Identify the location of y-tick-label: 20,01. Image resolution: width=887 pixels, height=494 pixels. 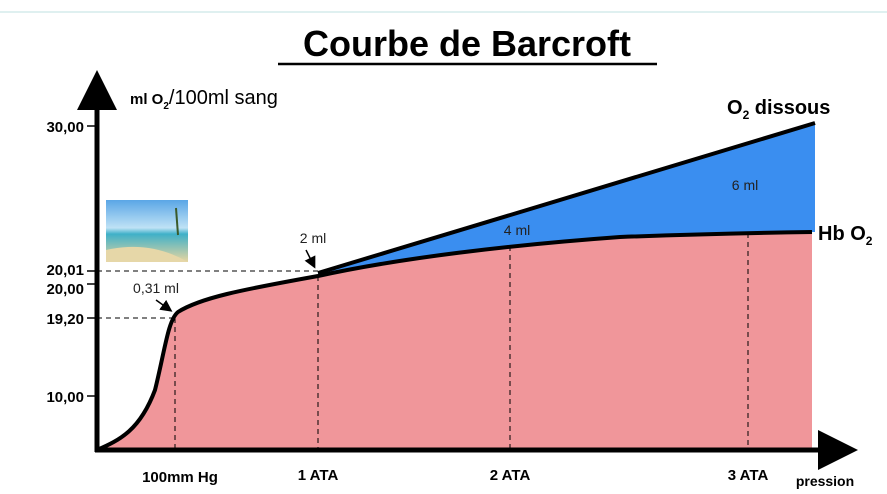
(65, 270).